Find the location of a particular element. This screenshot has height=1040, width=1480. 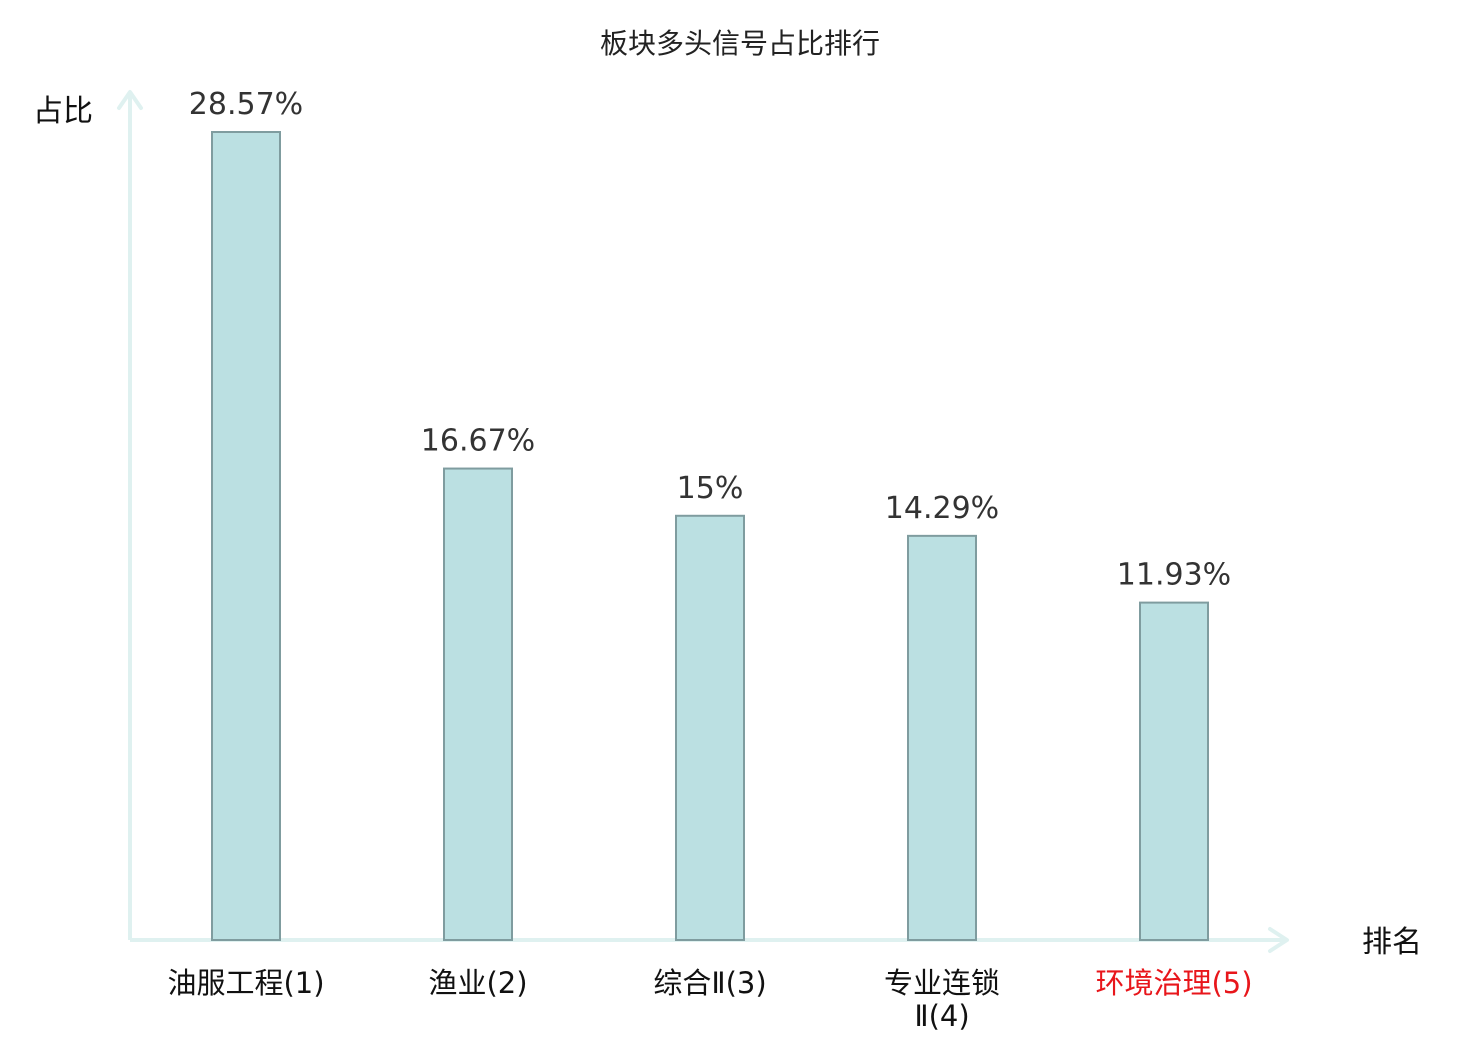

x-axis-arrow-icon is located at coordinates (1278, 940).